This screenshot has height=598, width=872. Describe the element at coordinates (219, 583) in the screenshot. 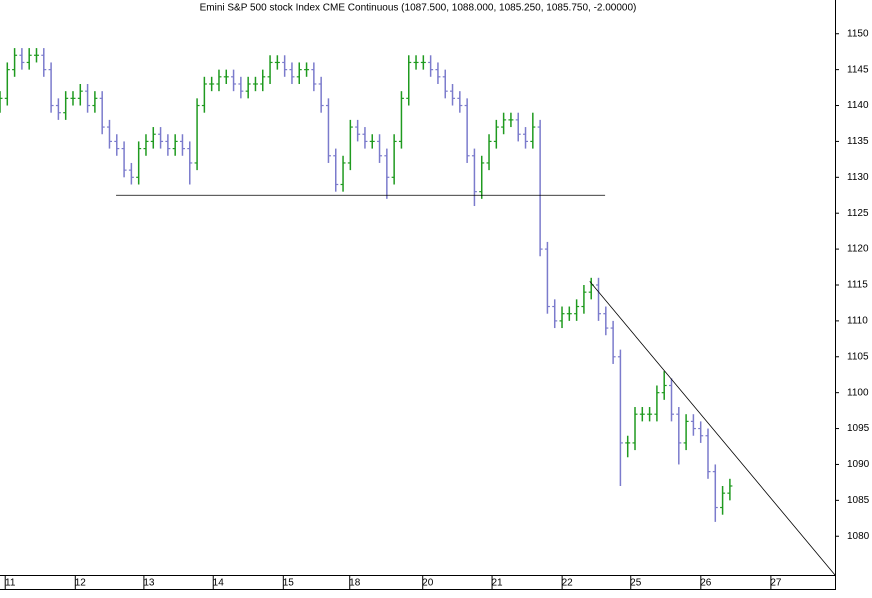

I see `x-tick-label: 14` at that location.